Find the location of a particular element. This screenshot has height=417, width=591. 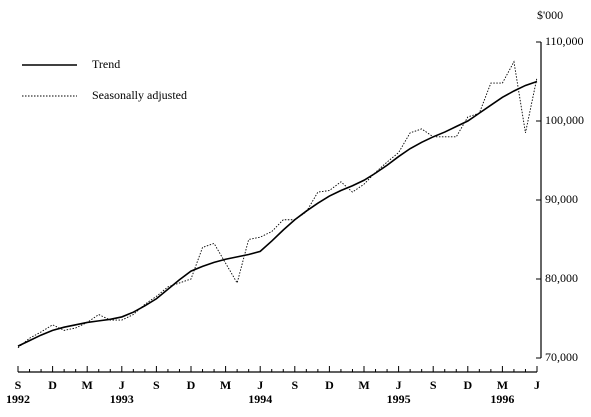

y-tick-label: 110,000 is located at coordinates (564, 41).